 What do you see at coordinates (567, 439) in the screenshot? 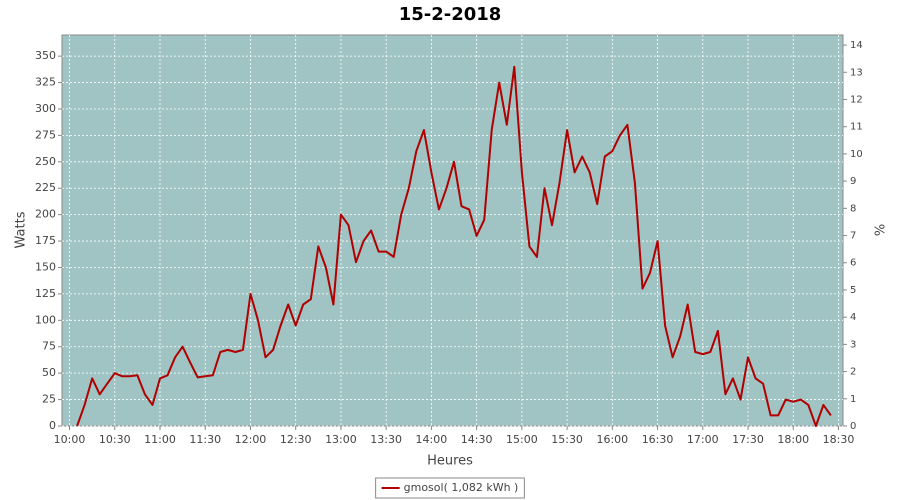
I see `x-tick-label: 15:30` at bounding box center [567, 439].